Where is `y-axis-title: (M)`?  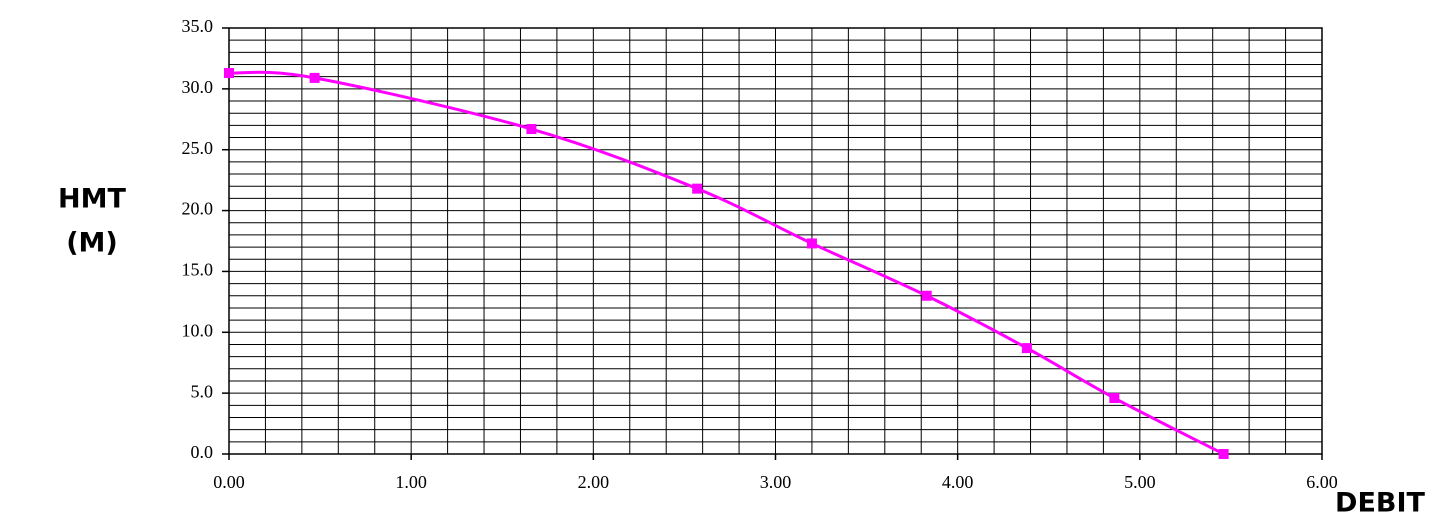
y-axis-title: (M) is located at coordinates (92, 243).